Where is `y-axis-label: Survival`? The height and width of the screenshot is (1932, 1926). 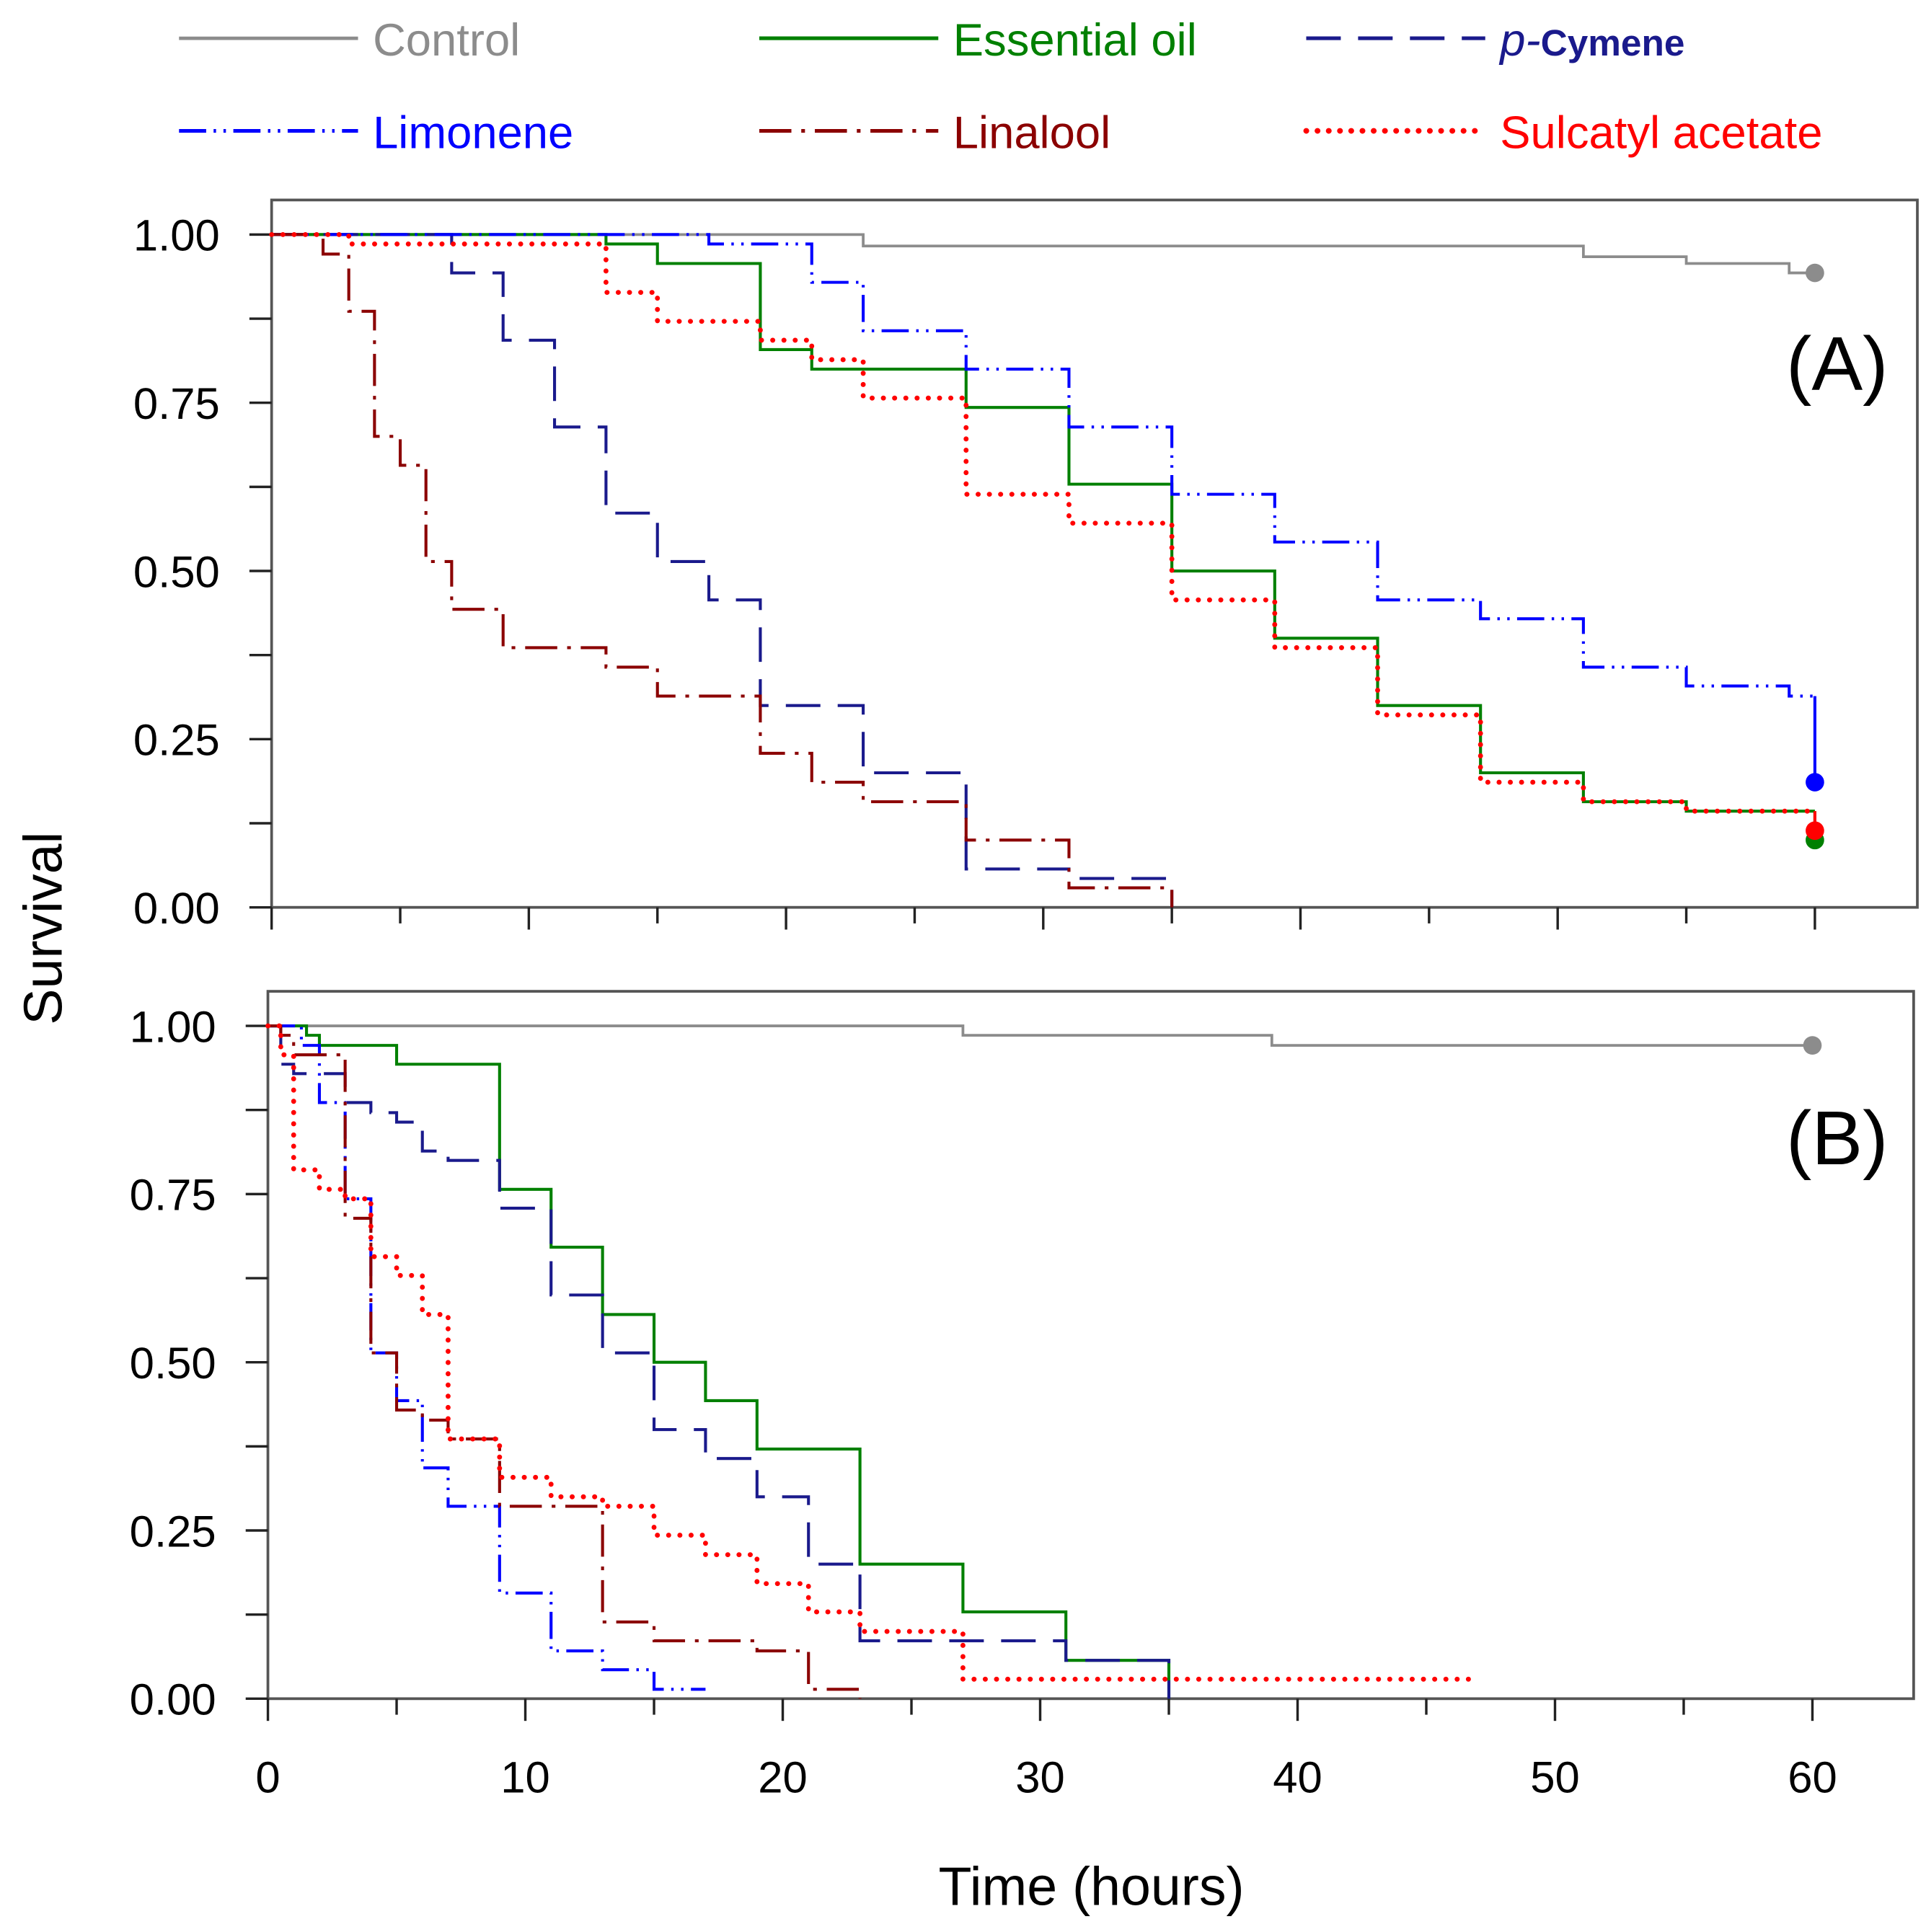 y-axis-label: Survival is located at coordinates (44, 928).